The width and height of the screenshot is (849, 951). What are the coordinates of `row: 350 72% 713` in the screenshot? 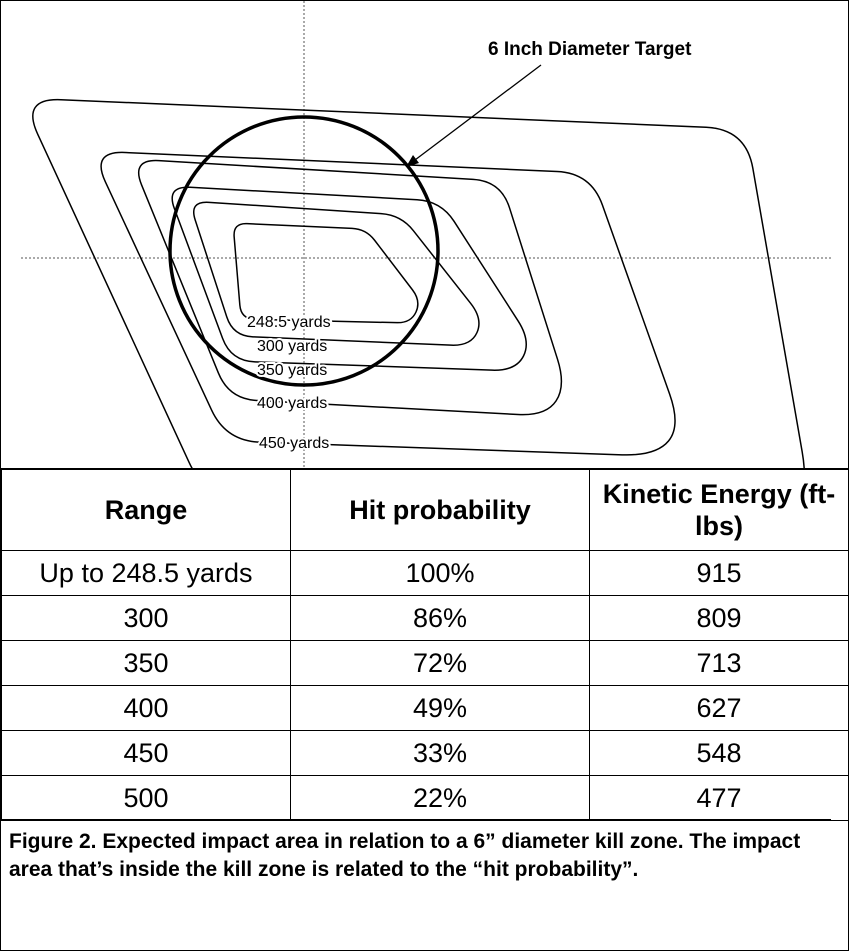 It's located at (424, 663).